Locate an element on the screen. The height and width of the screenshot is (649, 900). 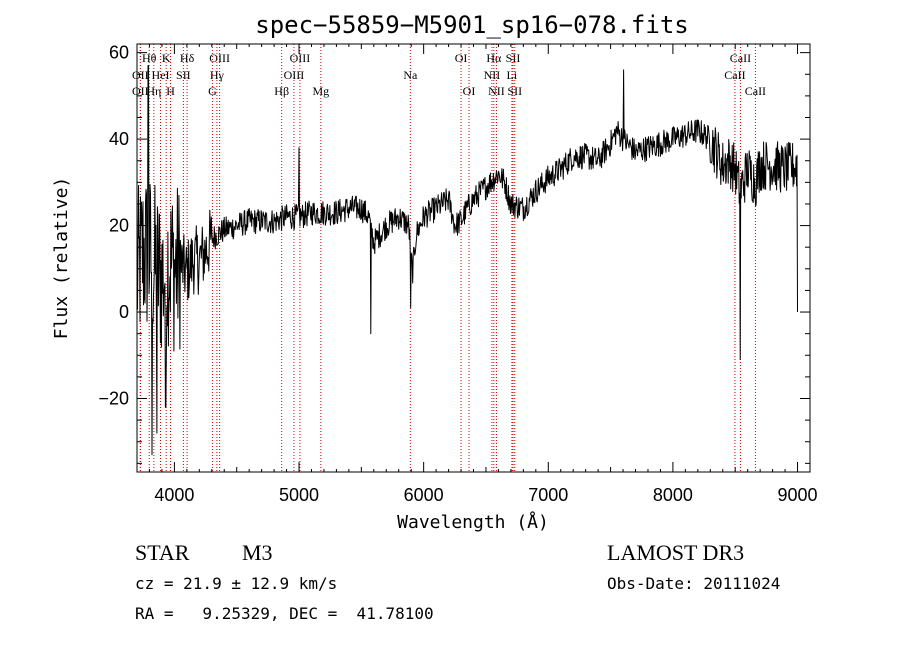
line-marker-label: Hθ is located at coordinates (149, 58).